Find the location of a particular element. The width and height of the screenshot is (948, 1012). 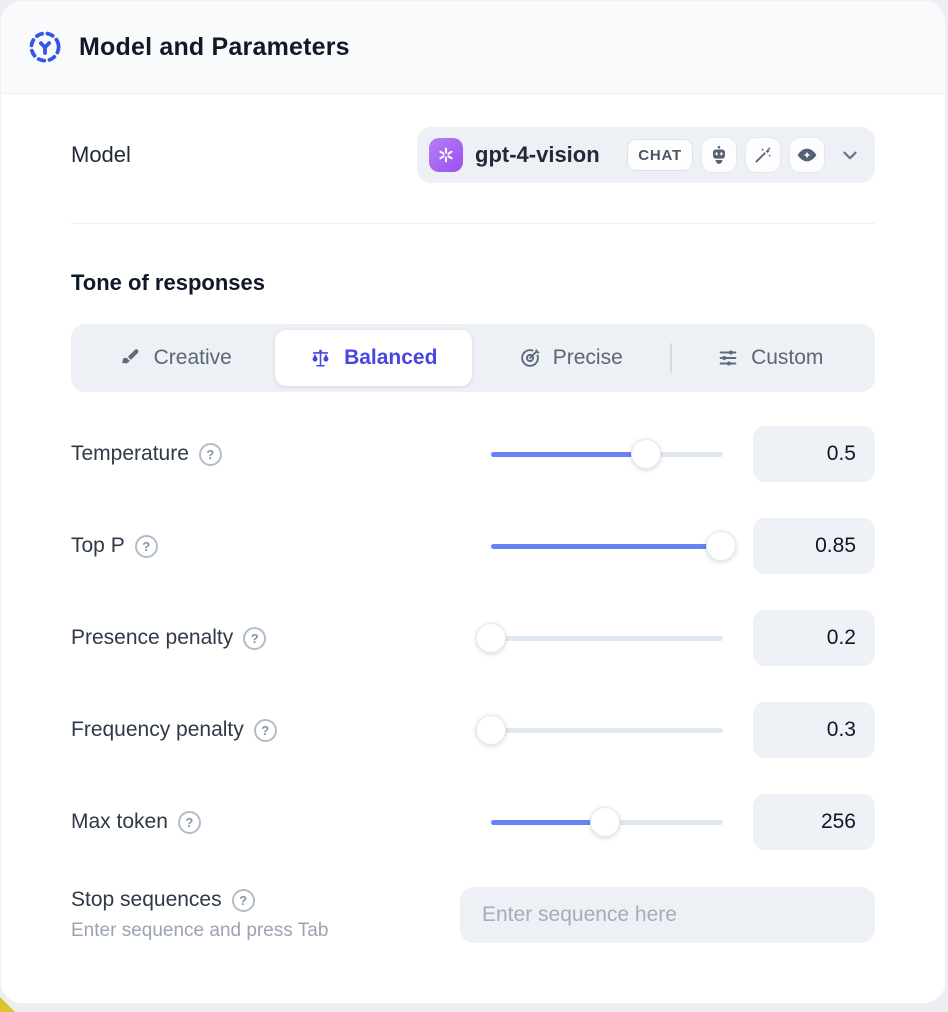

top-p-slider is located at coordinates (613, 546).